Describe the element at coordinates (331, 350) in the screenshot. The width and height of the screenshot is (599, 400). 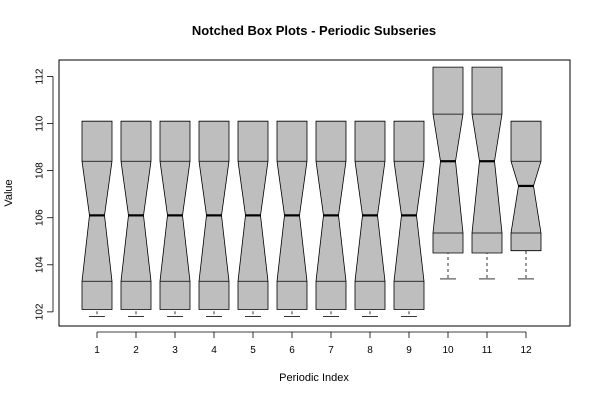
I see `x-tick-label: 7` at that location.